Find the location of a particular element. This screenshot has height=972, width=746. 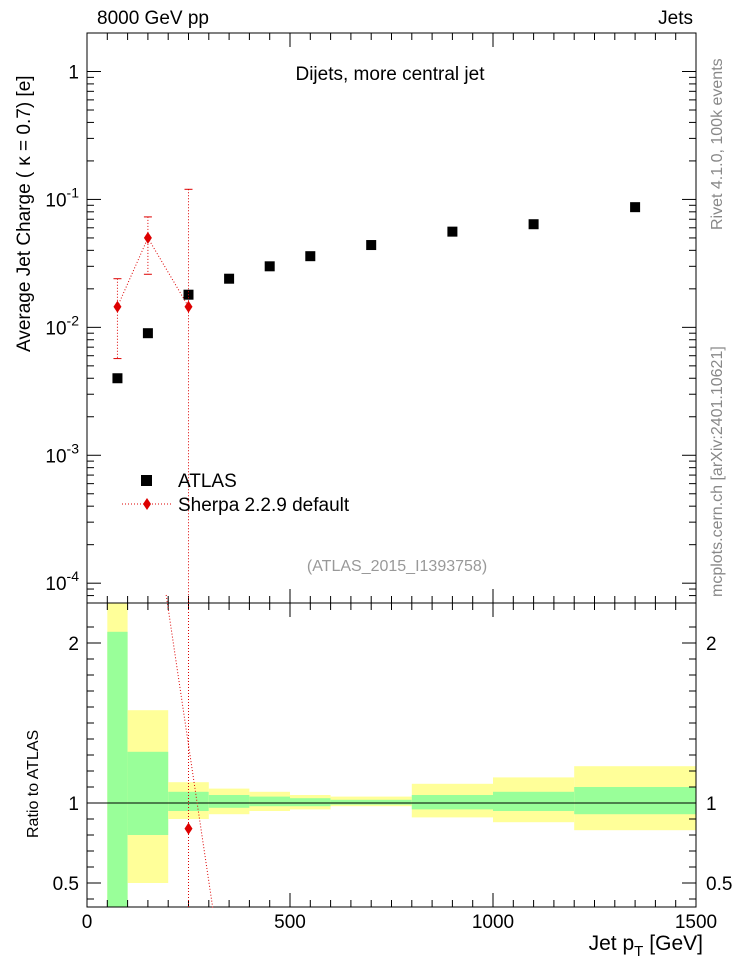

sherpa-ratio-point is located at coordinates (188, 828).